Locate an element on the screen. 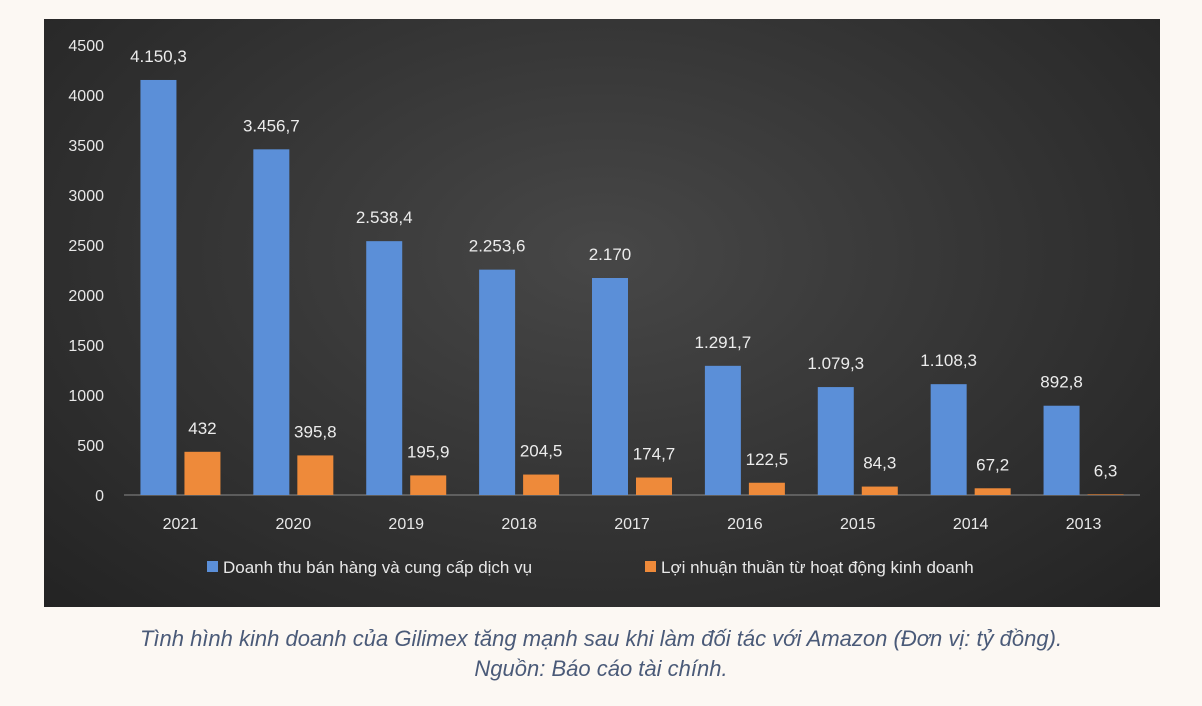  y-tick-label: 1500 is located at coordinates (86, 346).